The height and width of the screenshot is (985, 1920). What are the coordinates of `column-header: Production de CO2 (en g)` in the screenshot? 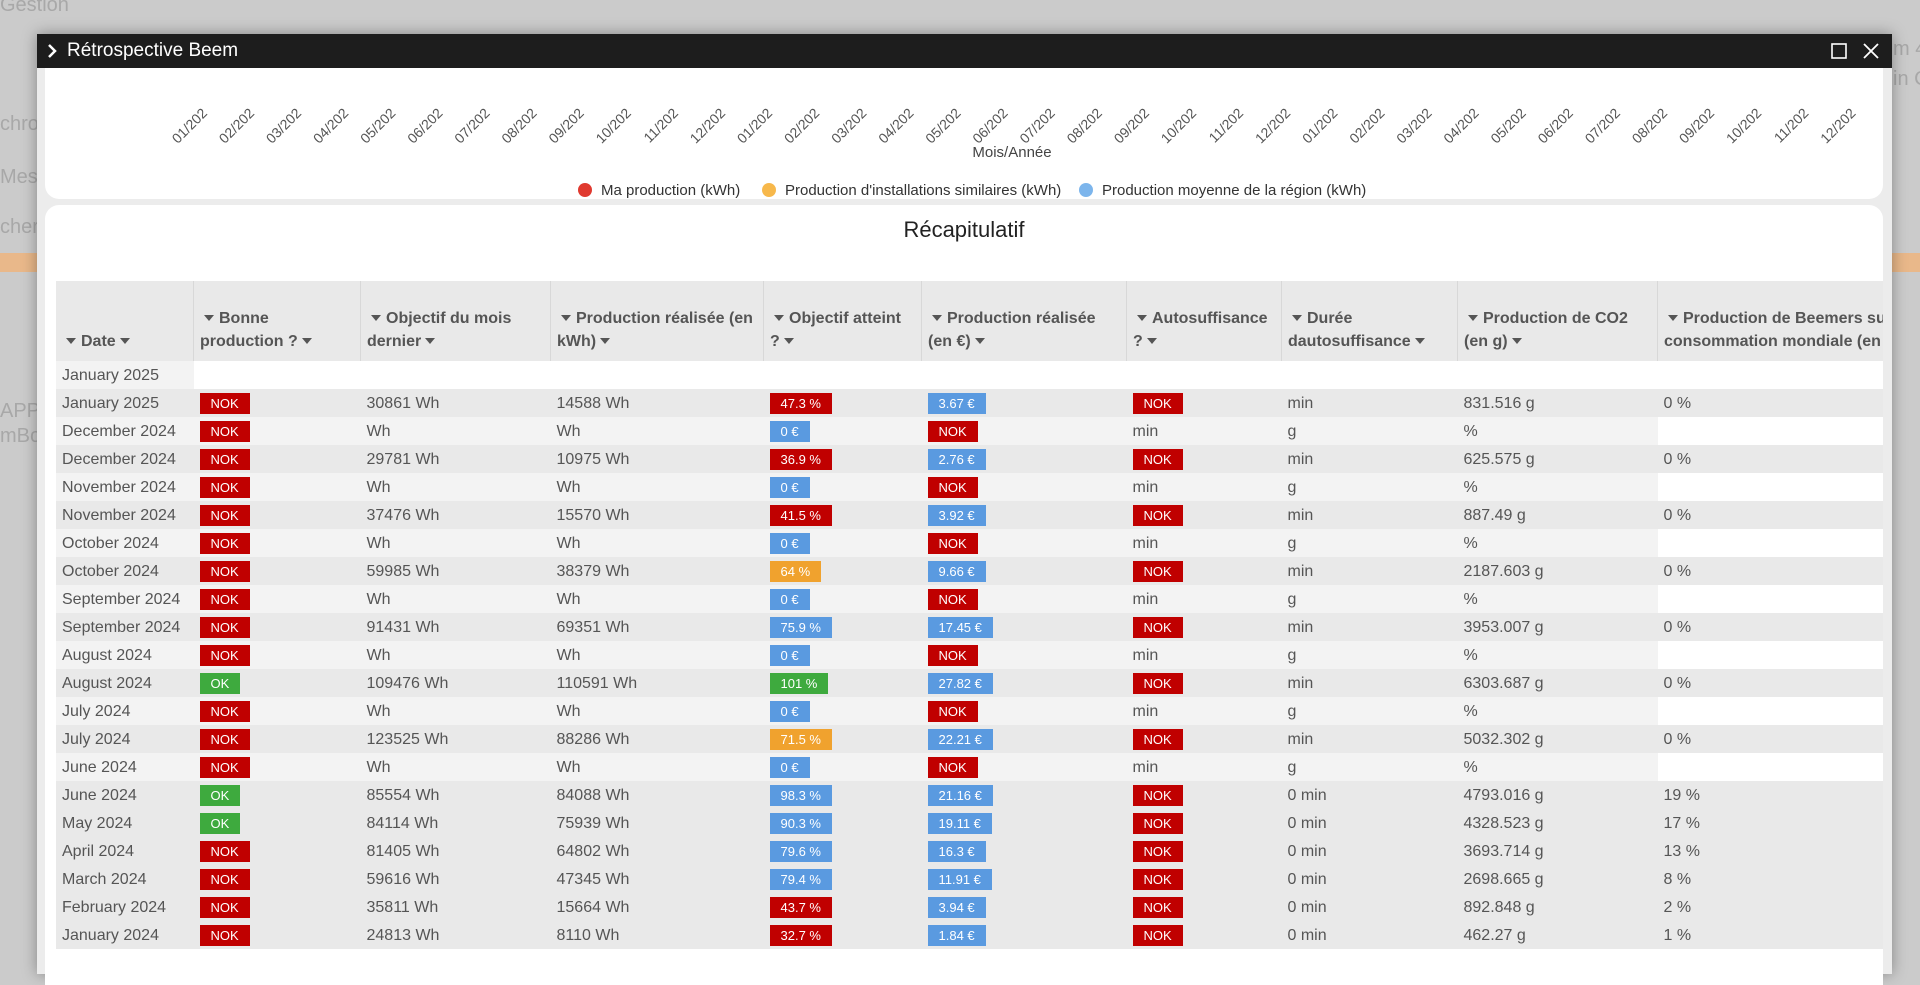 It's located at (1557, 321).